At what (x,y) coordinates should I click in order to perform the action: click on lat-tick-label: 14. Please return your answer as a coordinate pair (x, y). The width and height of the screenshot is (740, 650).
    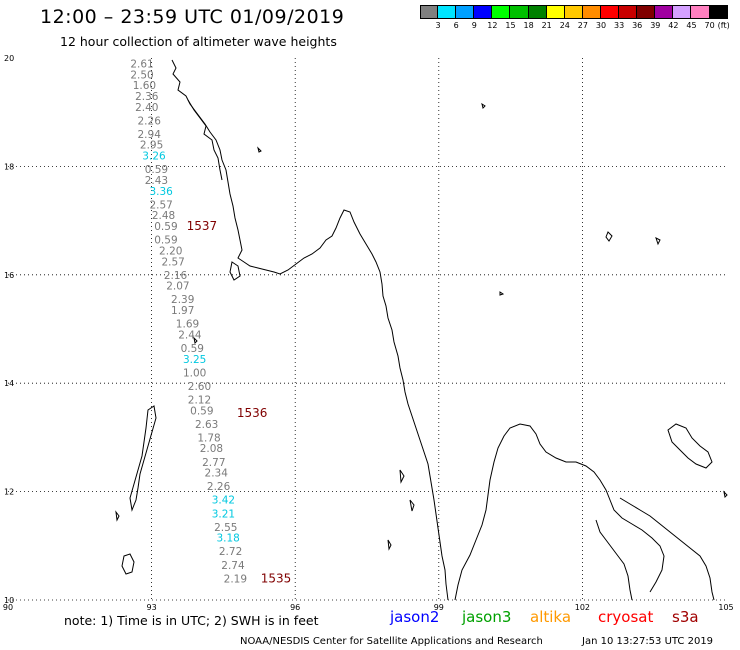
    Looking at the image, I should click on (9, 383).